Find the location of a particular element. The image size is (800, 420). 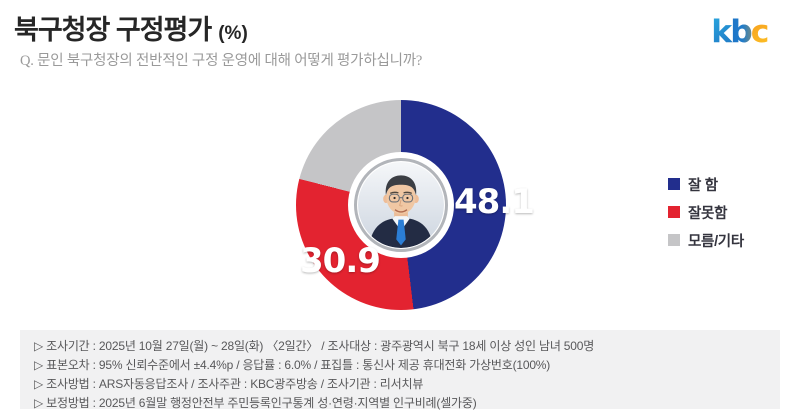

legend-item-poorly: 잘못함 is located at coordinates (706, 213).